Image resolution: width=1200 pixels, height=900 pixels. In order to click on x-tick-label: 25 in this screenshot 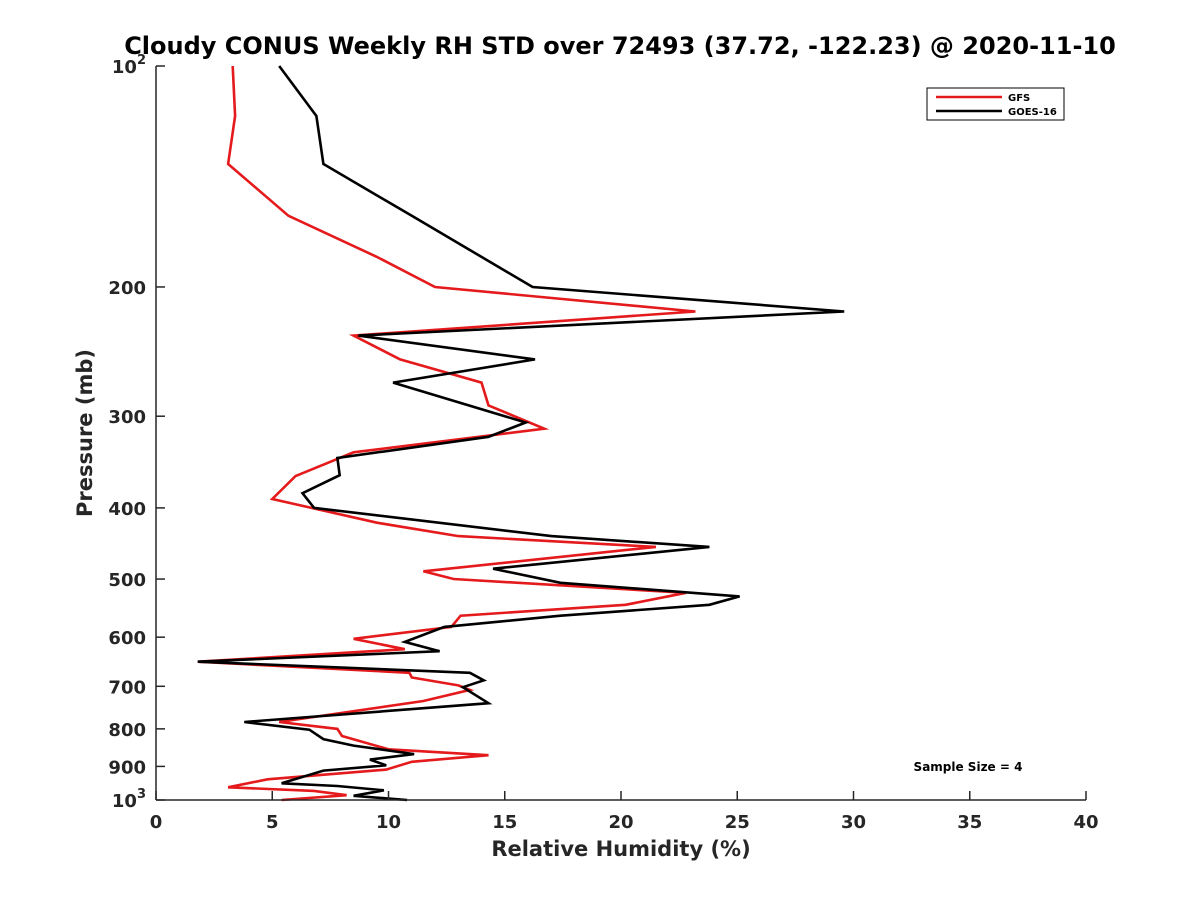, I will do `click(737, 822)`.